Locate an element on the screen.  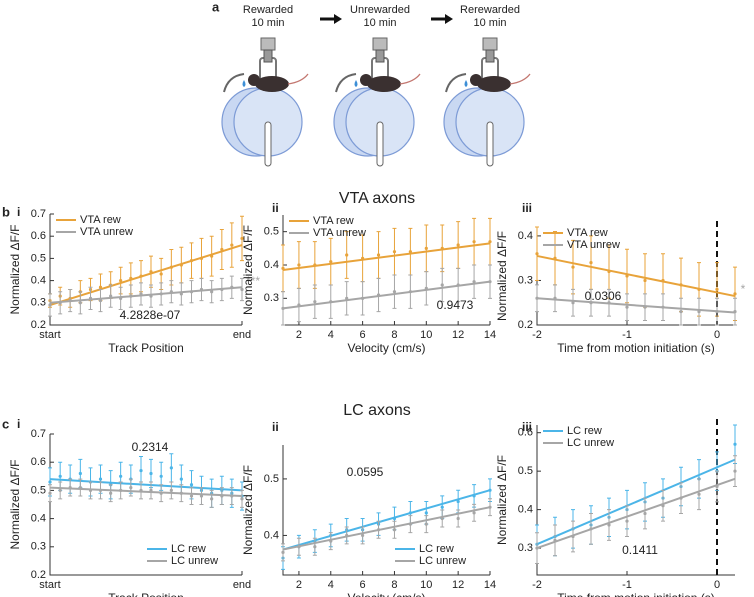
y-tick-label: 0.6 is located at coordinates (525, 433).